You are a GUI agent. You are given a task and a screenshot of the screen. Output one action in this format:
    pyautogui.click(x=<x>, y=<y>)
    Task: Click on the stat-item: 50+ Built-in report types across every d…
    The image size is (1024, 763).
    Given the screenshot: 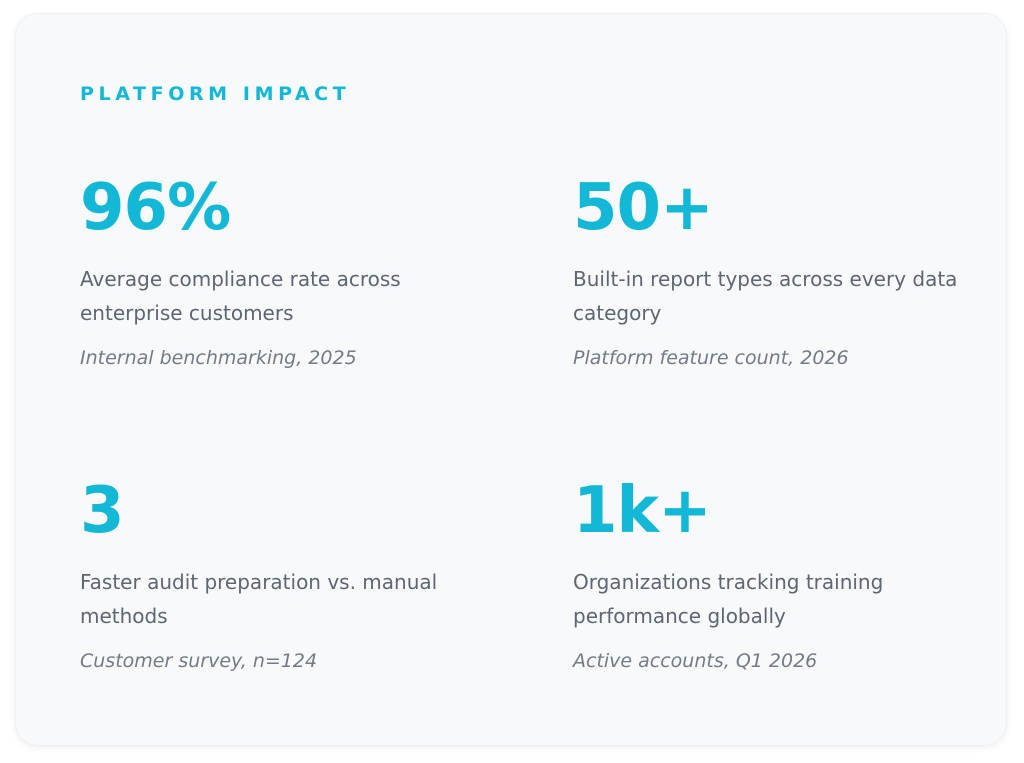 What is the action you would take?
    pyautogui.click(x=773, y=272)
    